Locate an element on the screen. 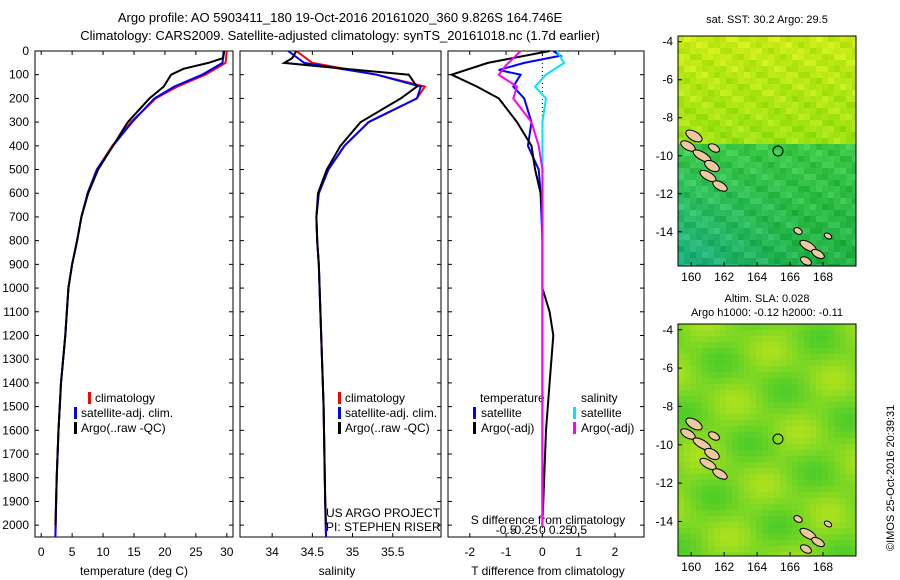 This screenshot has width=900, height=580. legend-swatch-argo is located at coordinates (75, 428).